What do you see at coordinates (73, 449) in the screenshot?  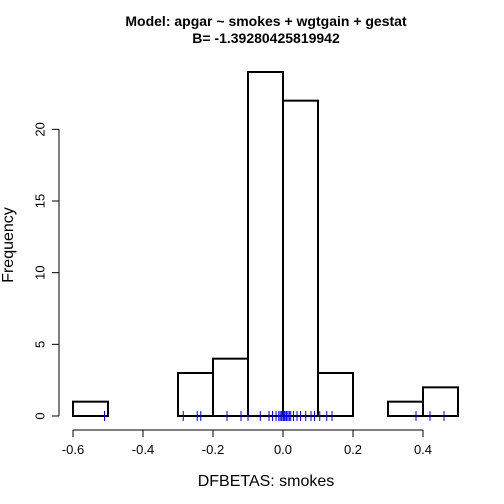 I see `x-tick-label: -0.6` at bounding box center [73, 449].